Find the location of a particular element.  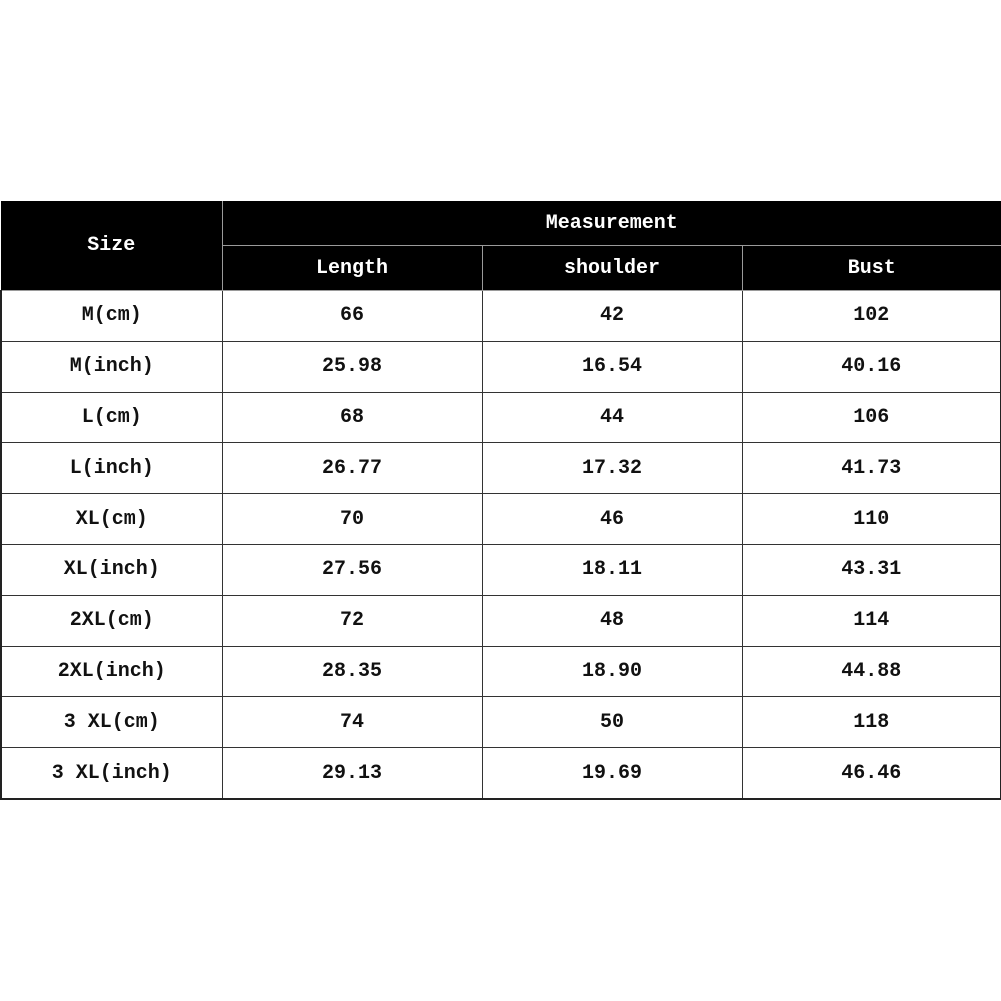

table-row: XL(inch) 27.56 18.11 43.31 is located at coordinates (500, 569).